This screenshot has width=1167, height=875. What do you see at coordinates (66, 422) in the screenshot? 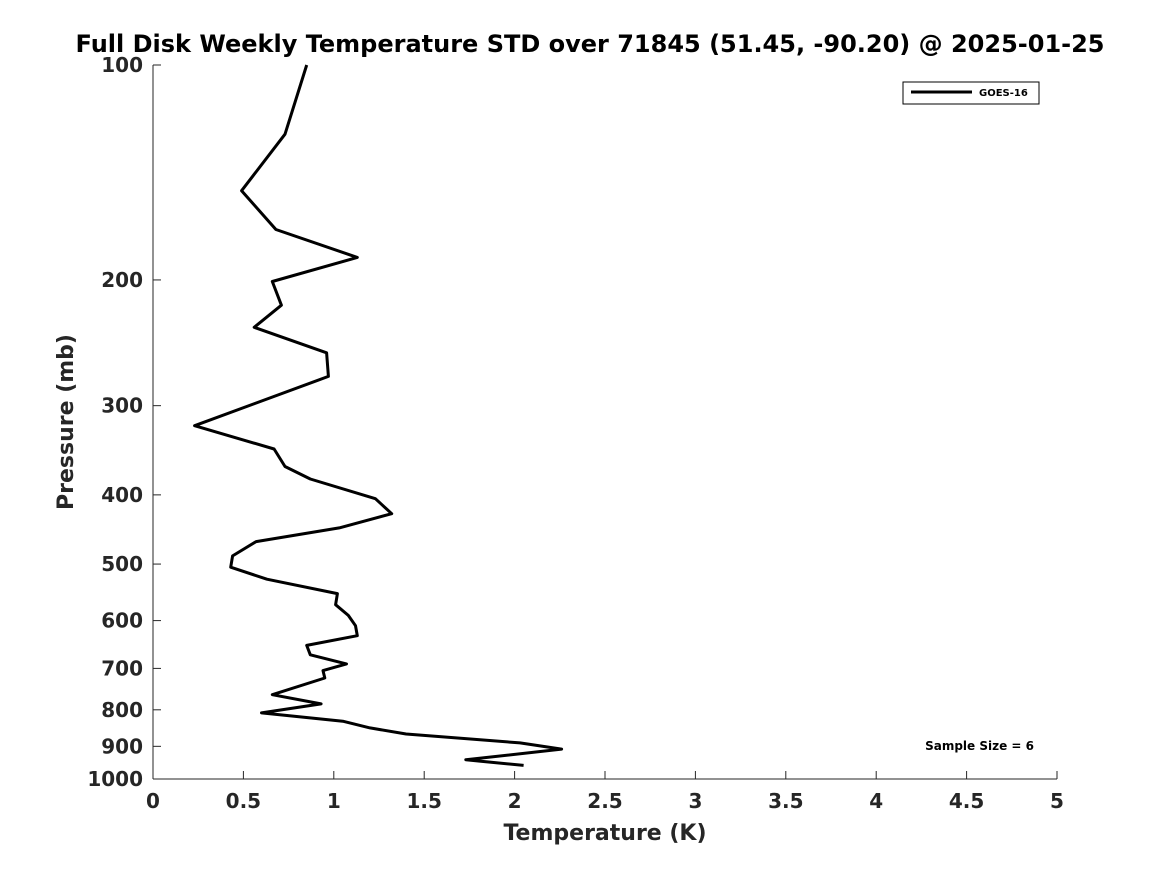
I see `y-axis-label: Pressure (mb)` at bounding box center [66, 422].